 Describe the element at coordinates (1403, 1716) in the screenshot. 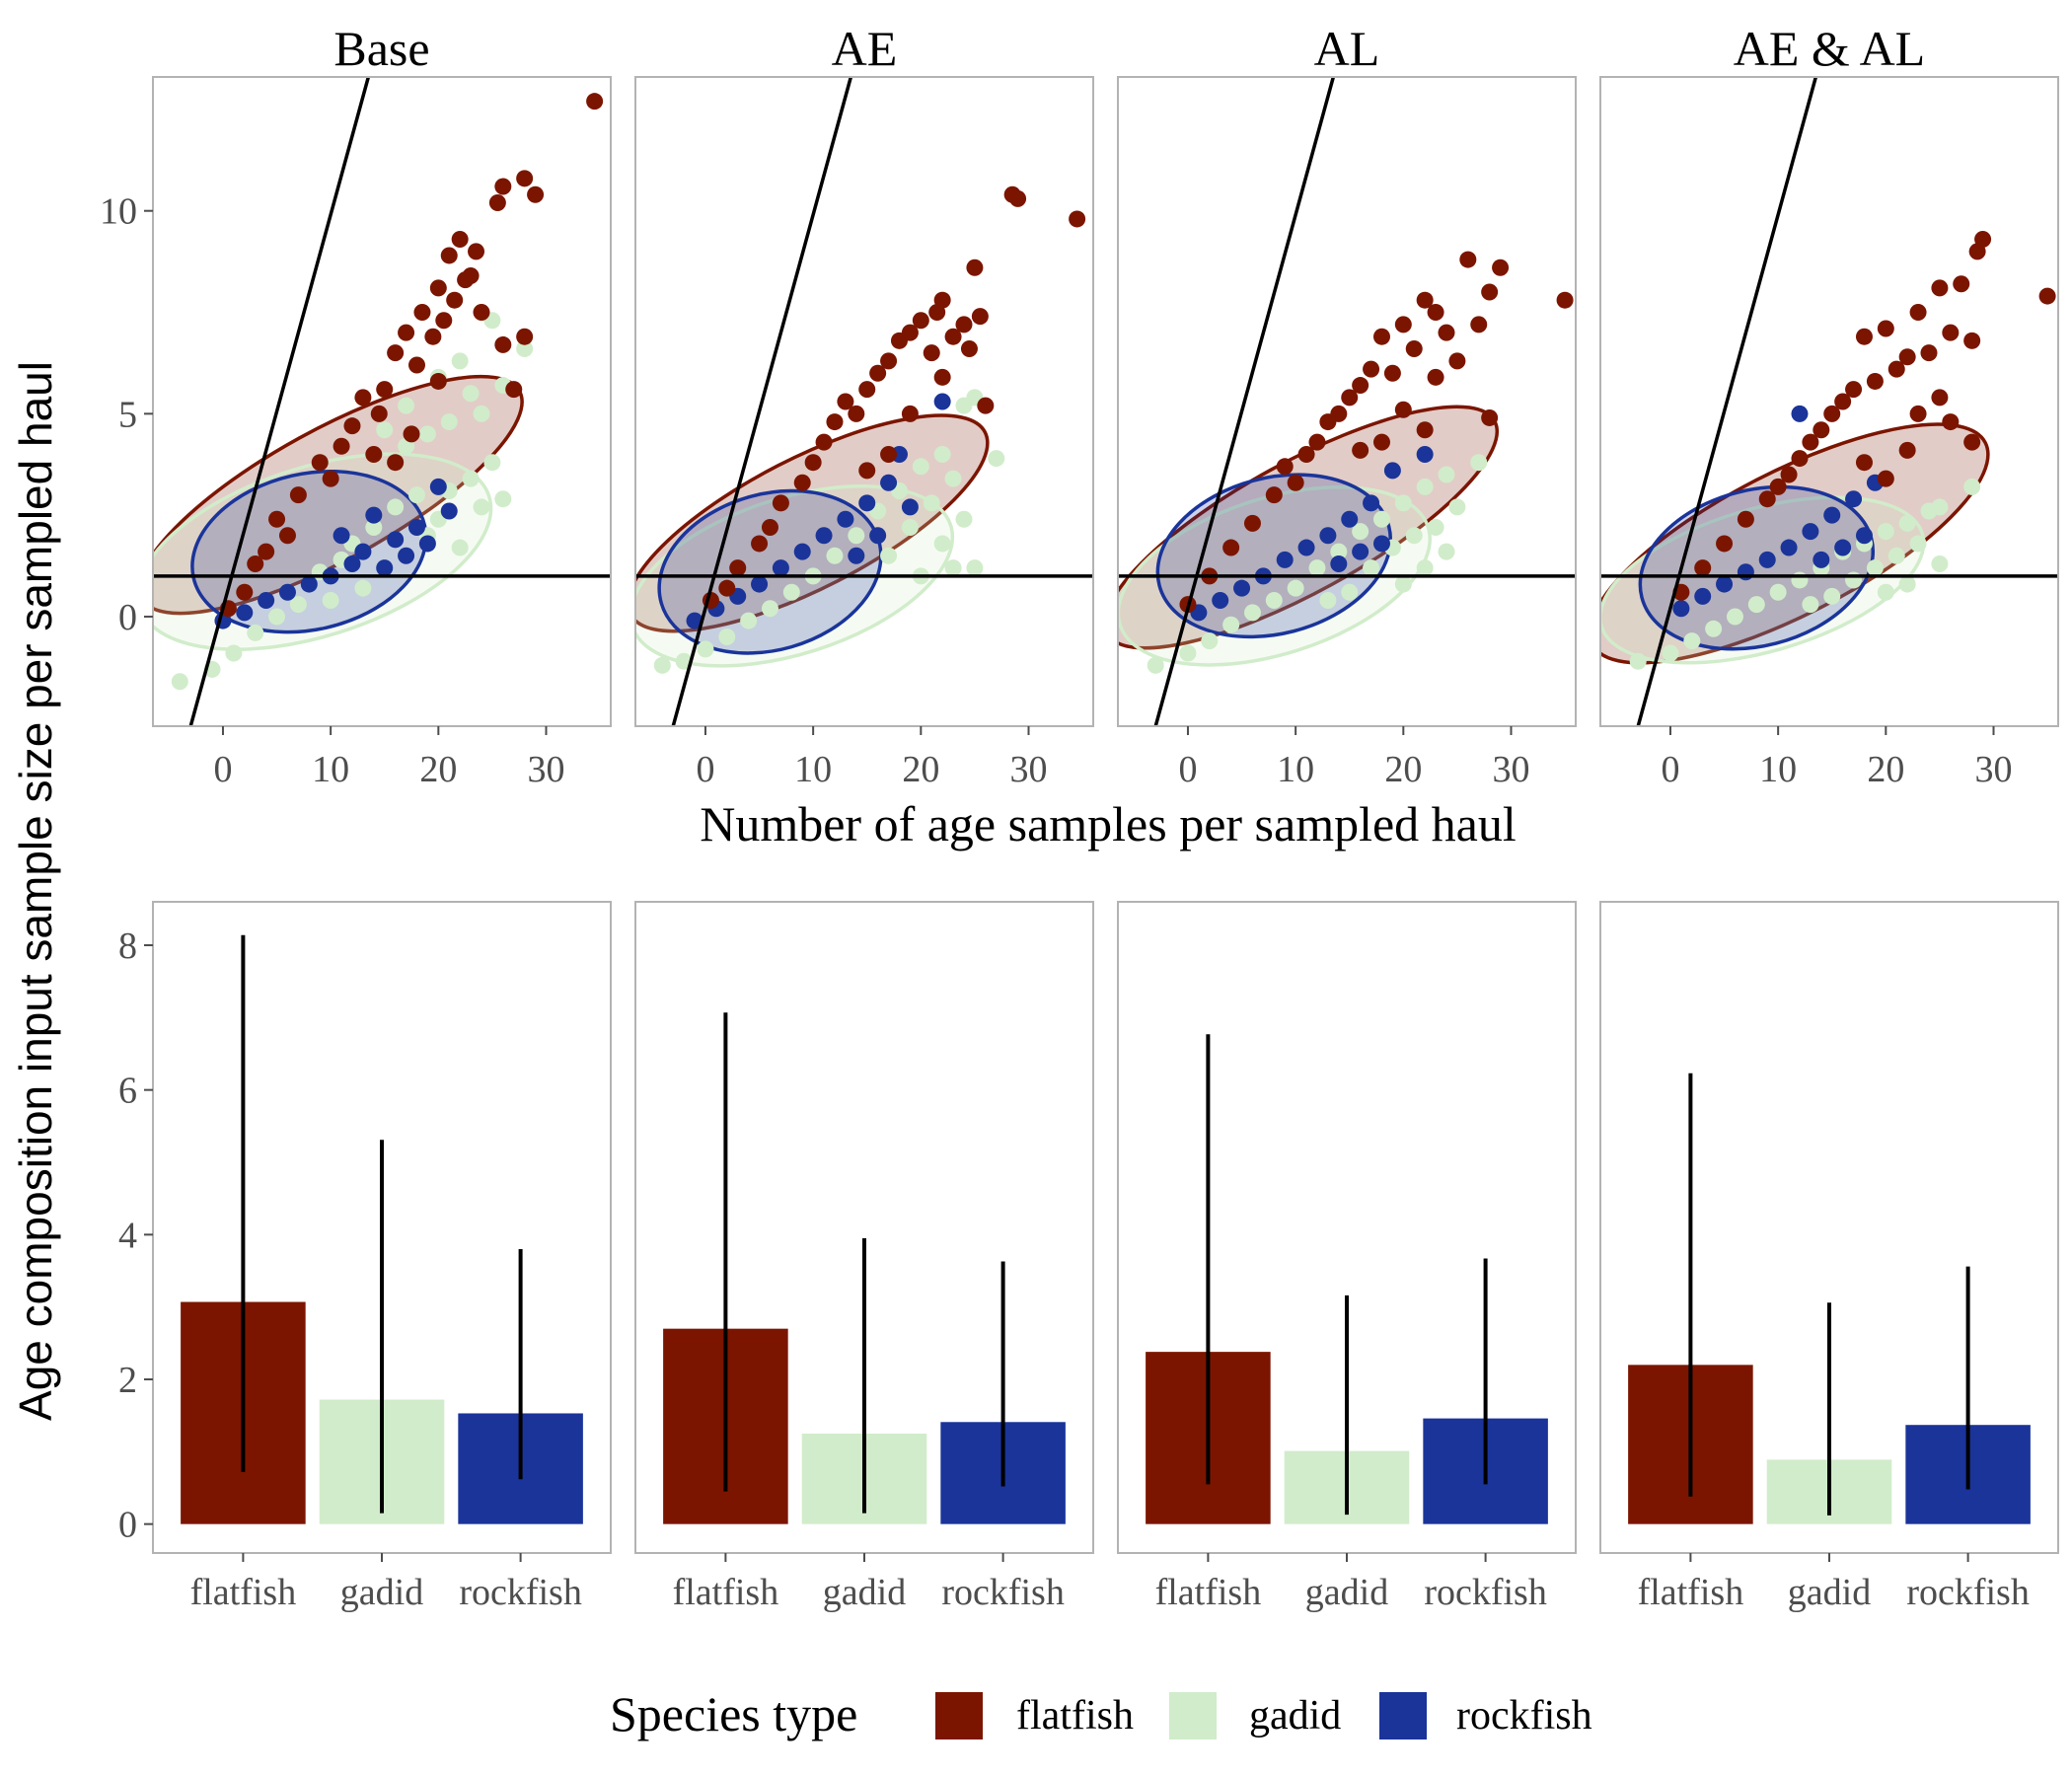

I see `legend-key-rockfish` at that location.